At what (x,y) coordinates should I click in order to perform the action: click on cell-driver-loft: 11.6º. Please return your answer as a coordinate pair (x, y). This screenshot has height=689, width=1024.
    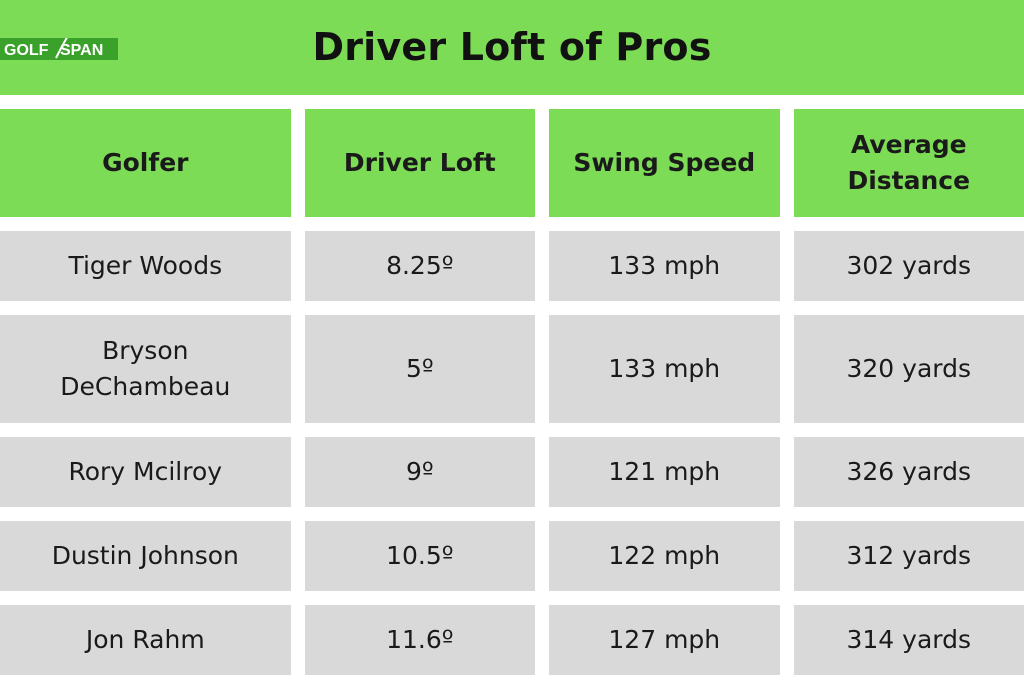
    Looking at the image, I should click on (420, 640).